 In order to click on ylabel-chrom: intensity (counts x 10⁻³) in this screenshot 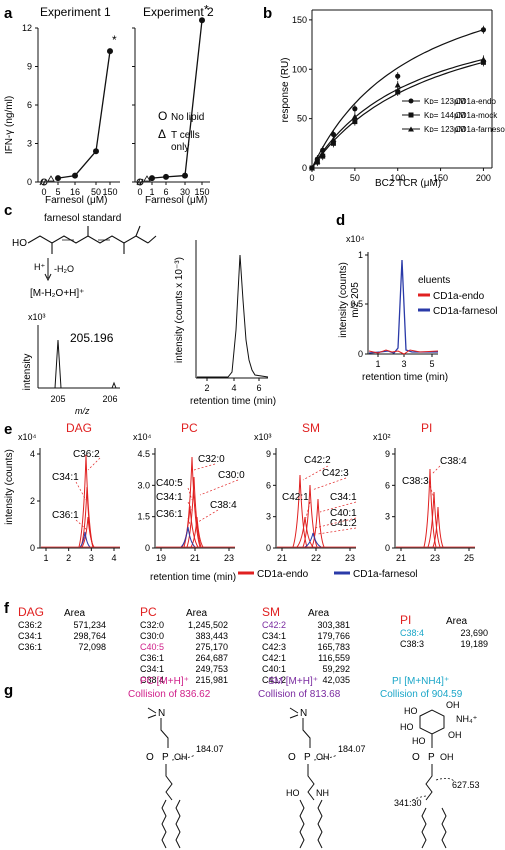, I will do `click(179, 310)`.